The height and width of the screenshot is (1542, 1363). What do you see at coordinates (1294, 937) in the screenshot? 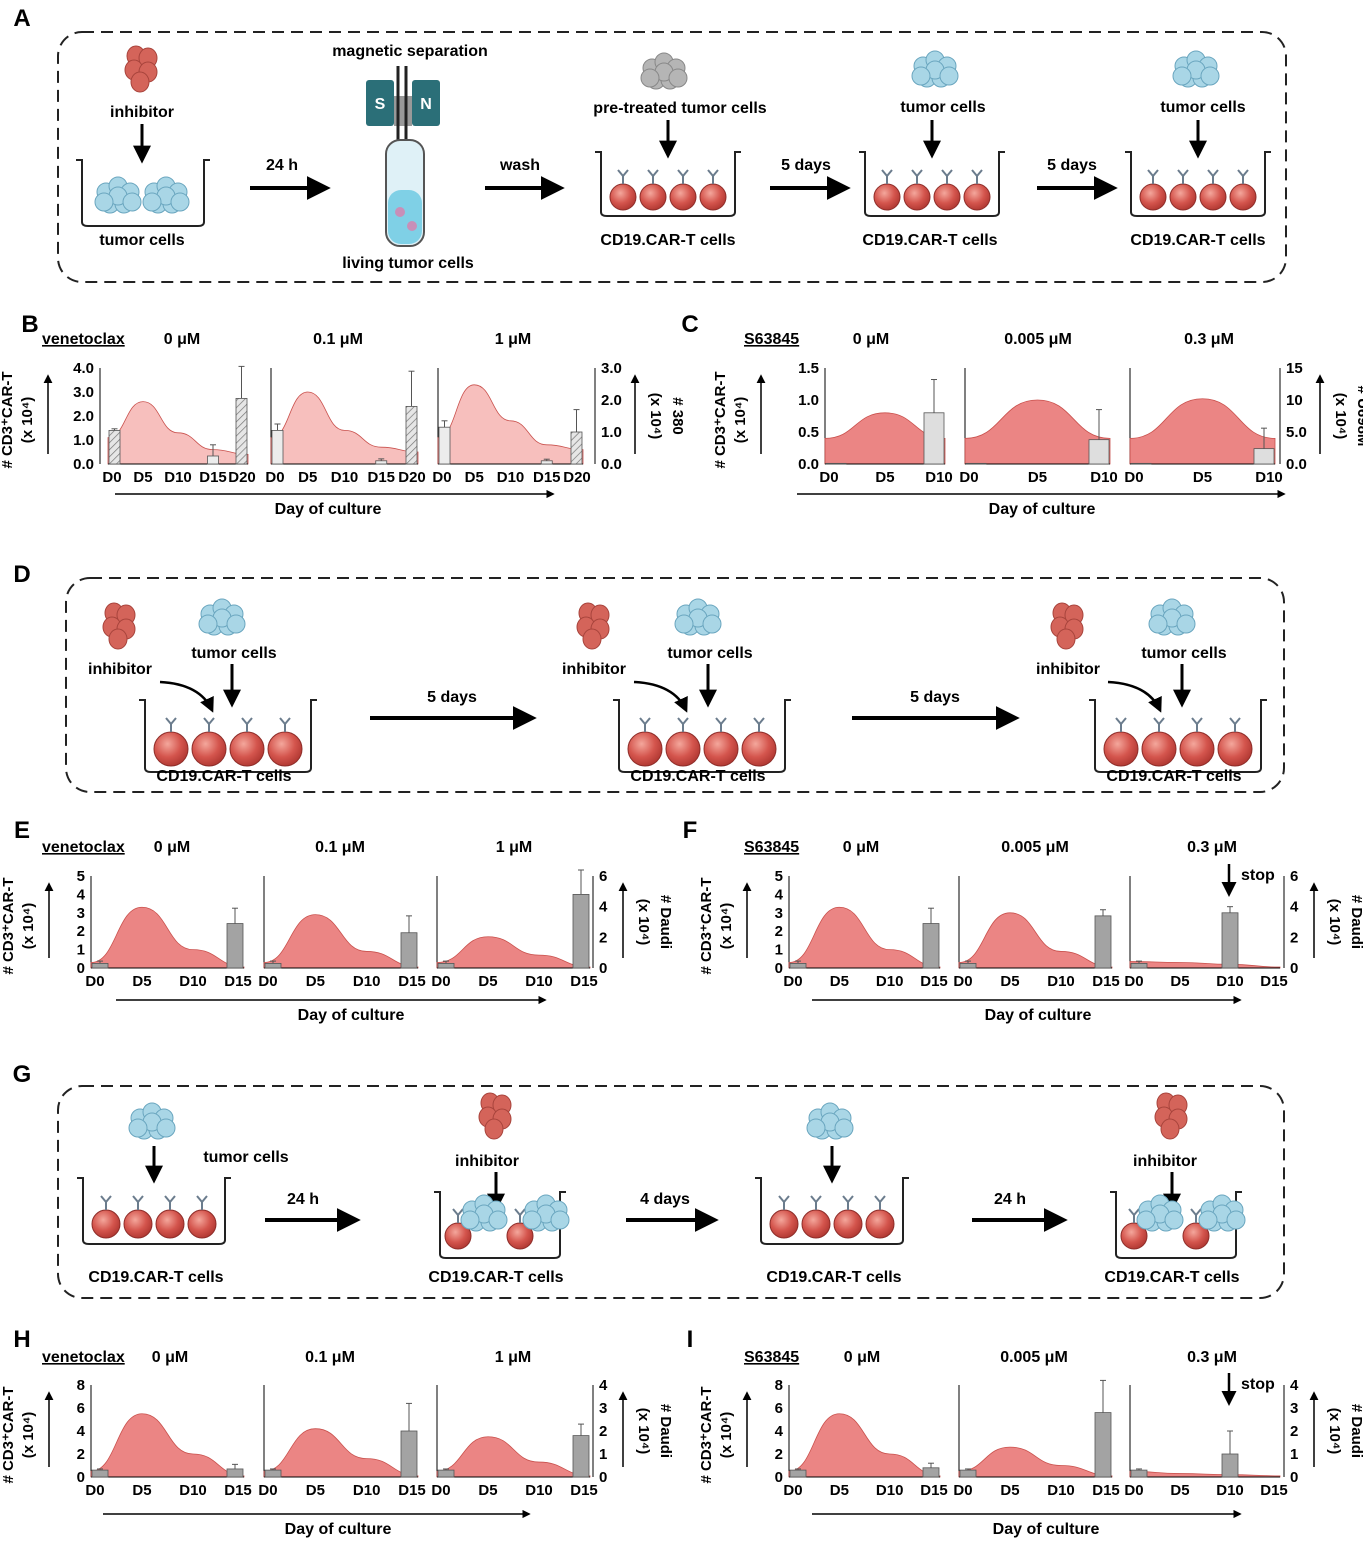
I see `right-tick-label: 2` at bounding box center [1294, 937].